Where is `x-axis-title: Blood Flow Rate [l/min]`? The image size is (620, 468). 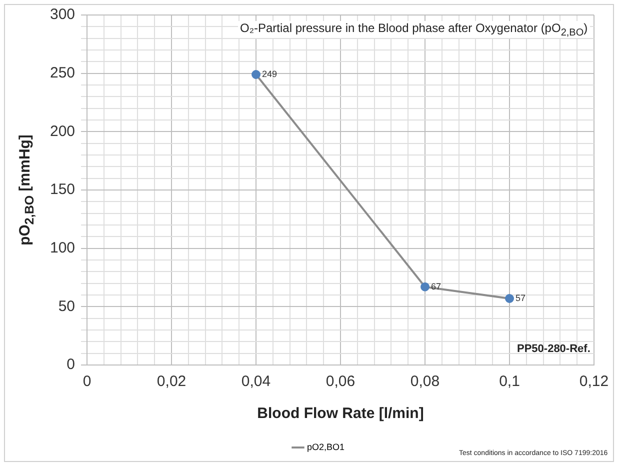 x-axis-title: Blood Flow Rate [l/min] is located at coordinates (340, 413).